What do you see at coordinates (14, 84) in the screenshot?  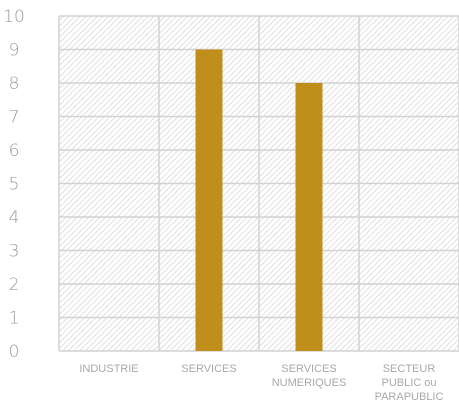 I see `y-tick-label-8: 8` at bounding box center [14, 84].